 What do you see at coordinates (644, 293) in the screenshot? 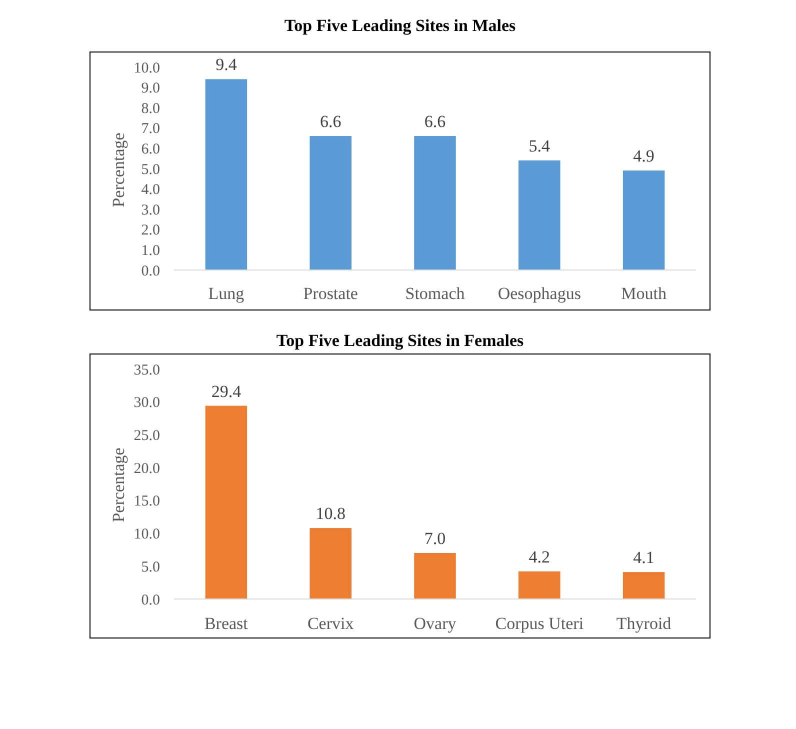
I see `x-tick-label: Mouth` at bounding box center [644, 293].